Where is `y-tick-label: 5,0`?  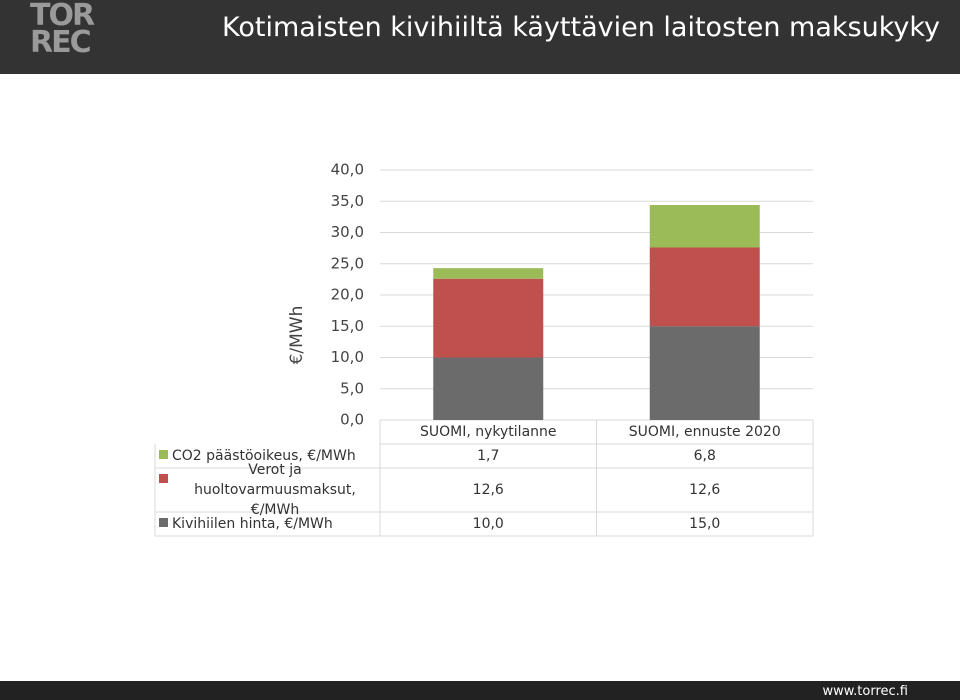
y-tick-label: 5,0 is located at coordinates (352, 388).